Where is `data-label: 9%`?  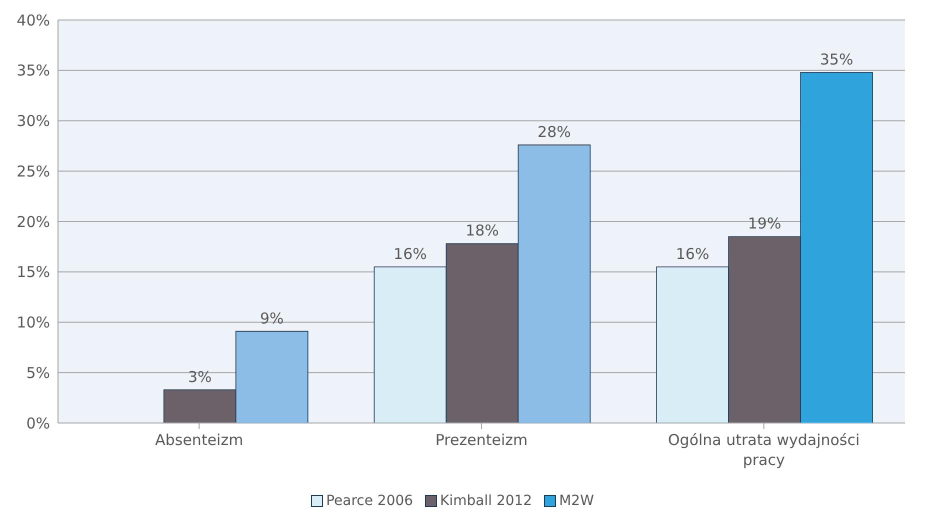 data-label: 9% is located at coordinates (272, 318).